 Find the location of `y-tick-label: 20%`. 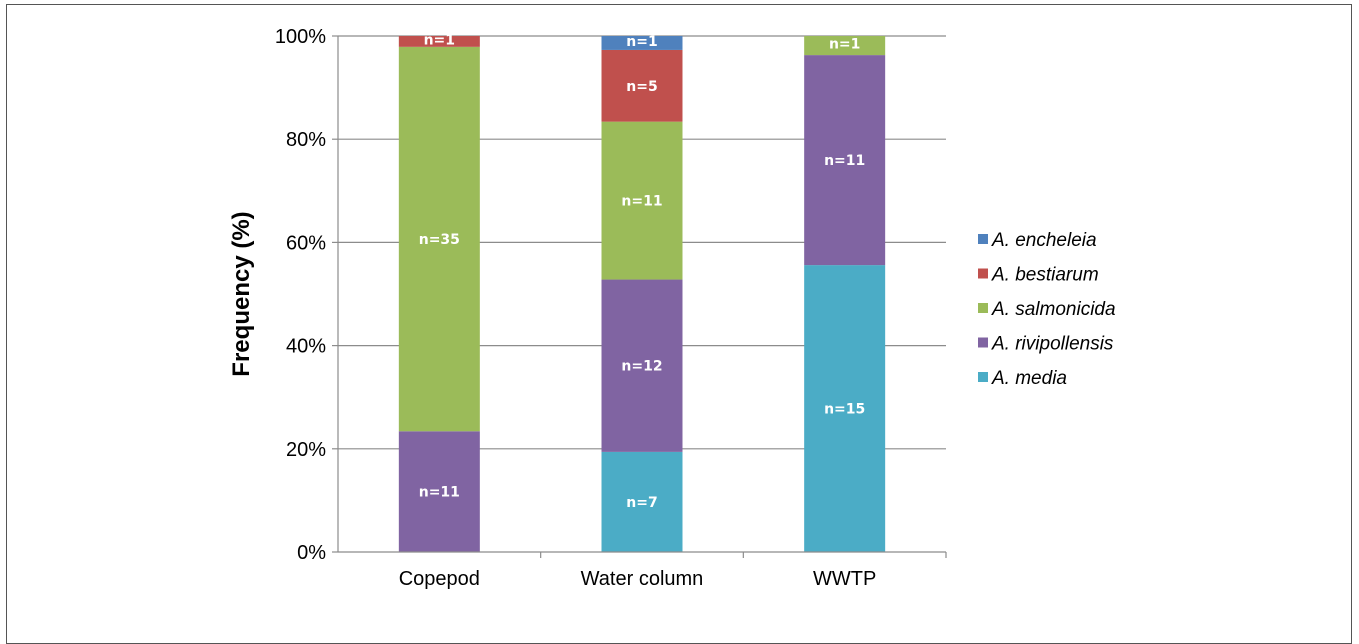

y-tick-label: 20% is located at coordinates (306, 450).